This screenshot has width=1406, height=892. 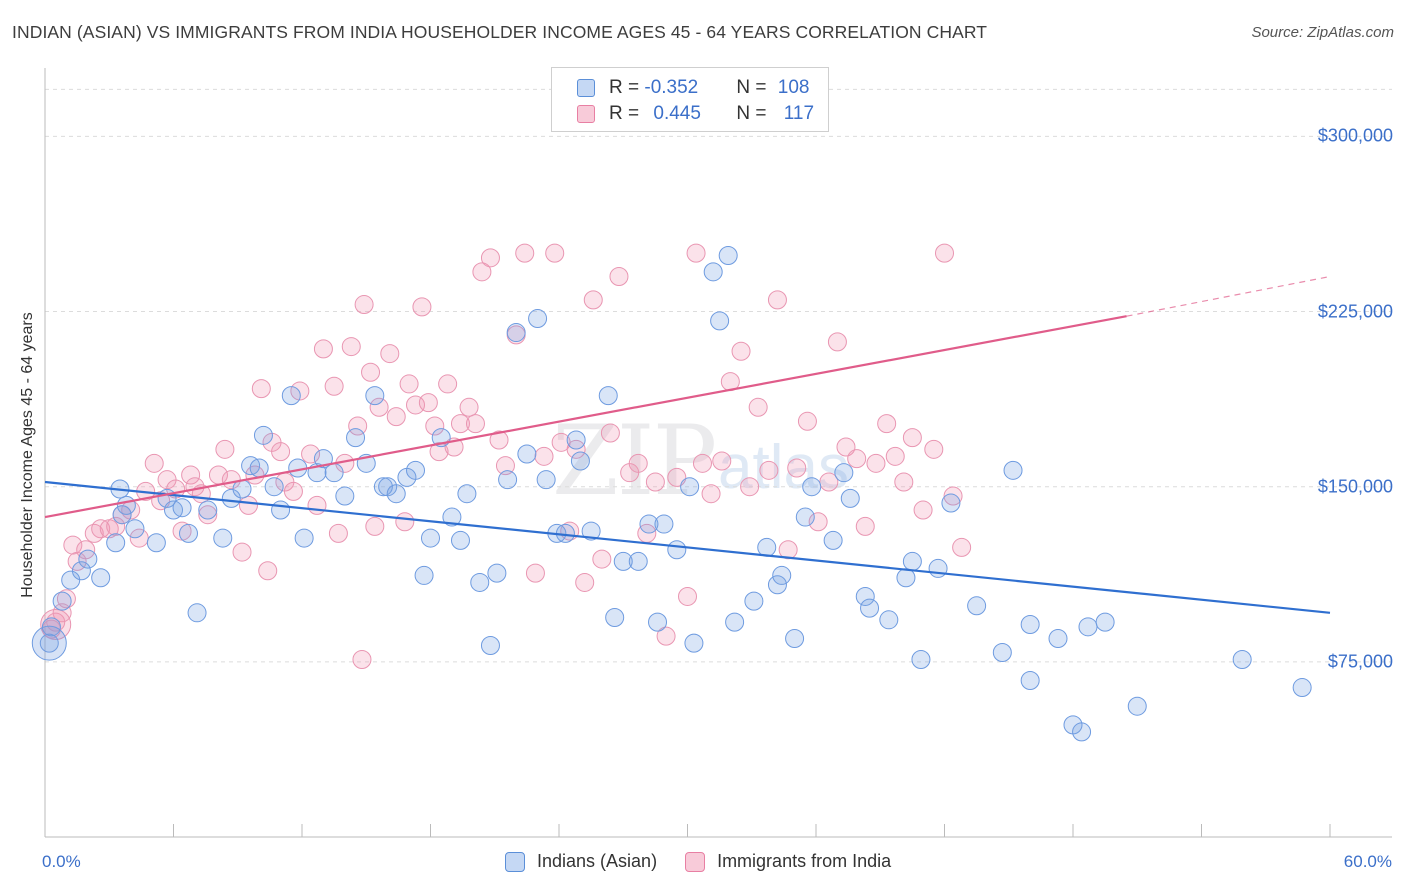 I want to click on legend-r-label: R =, so click(x=627, y=87).